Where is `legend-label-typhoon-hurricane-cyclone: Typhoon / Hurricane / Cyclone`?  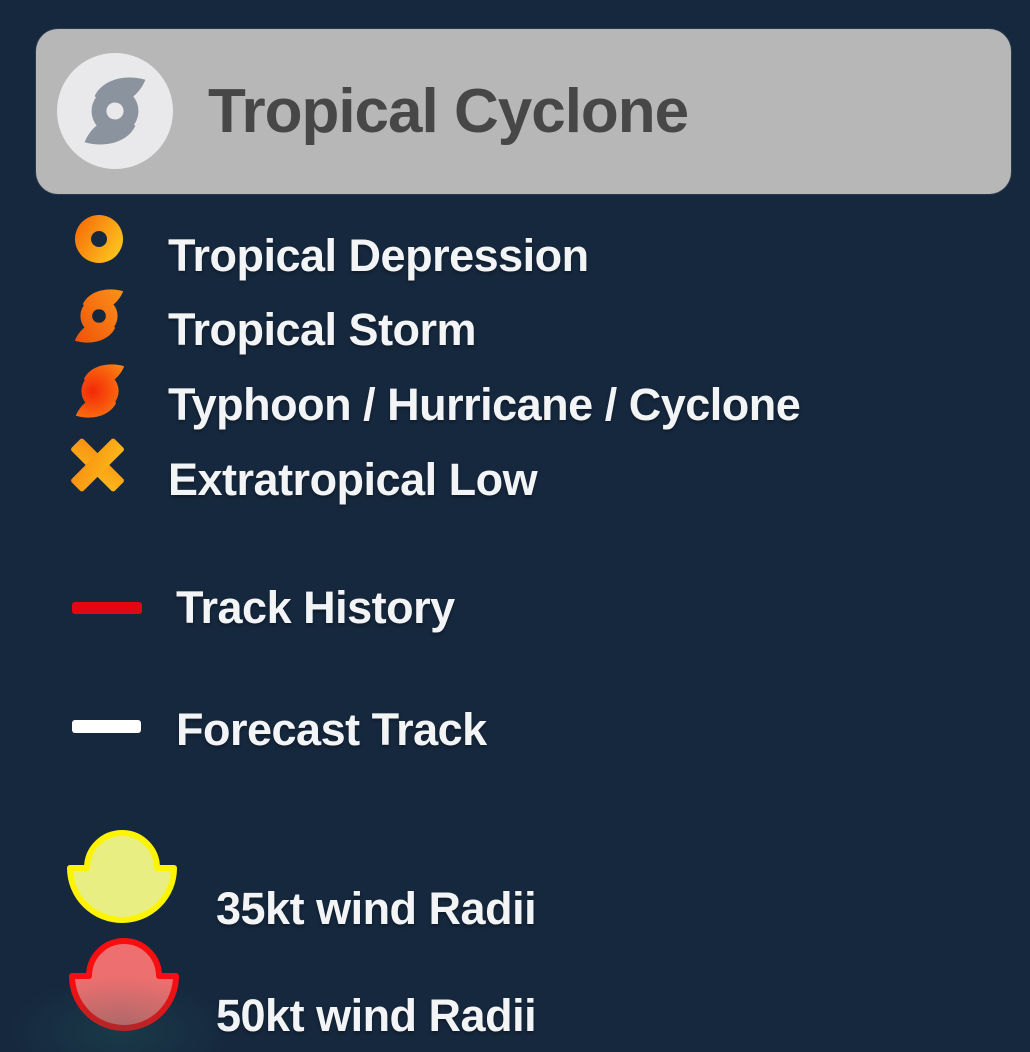
legend-label-typhoon-hurricane-cyclone: Typhoon / Hurricane / Cyclone is located at coordinates (484, 404).